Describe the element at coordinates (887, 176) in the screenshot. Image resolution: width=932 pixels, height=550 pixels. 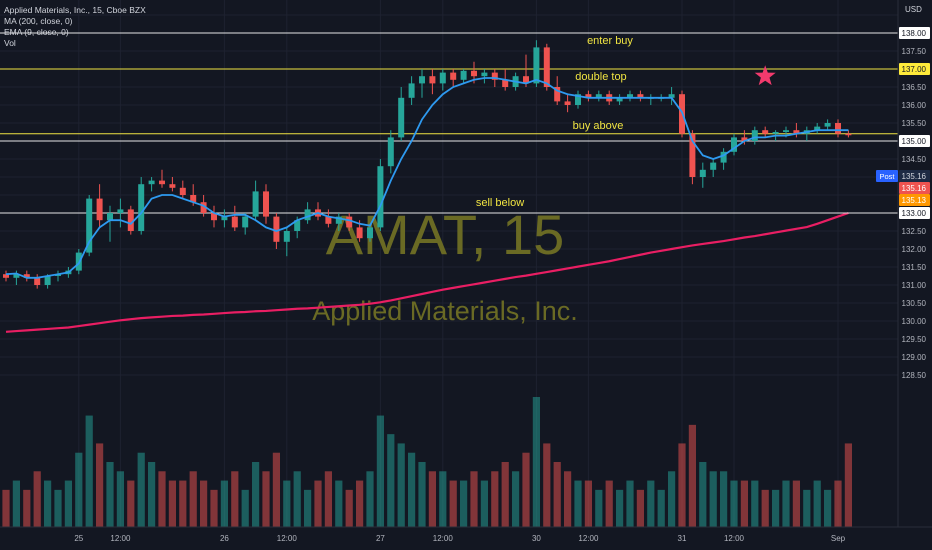
I see `post-tag` at that location.